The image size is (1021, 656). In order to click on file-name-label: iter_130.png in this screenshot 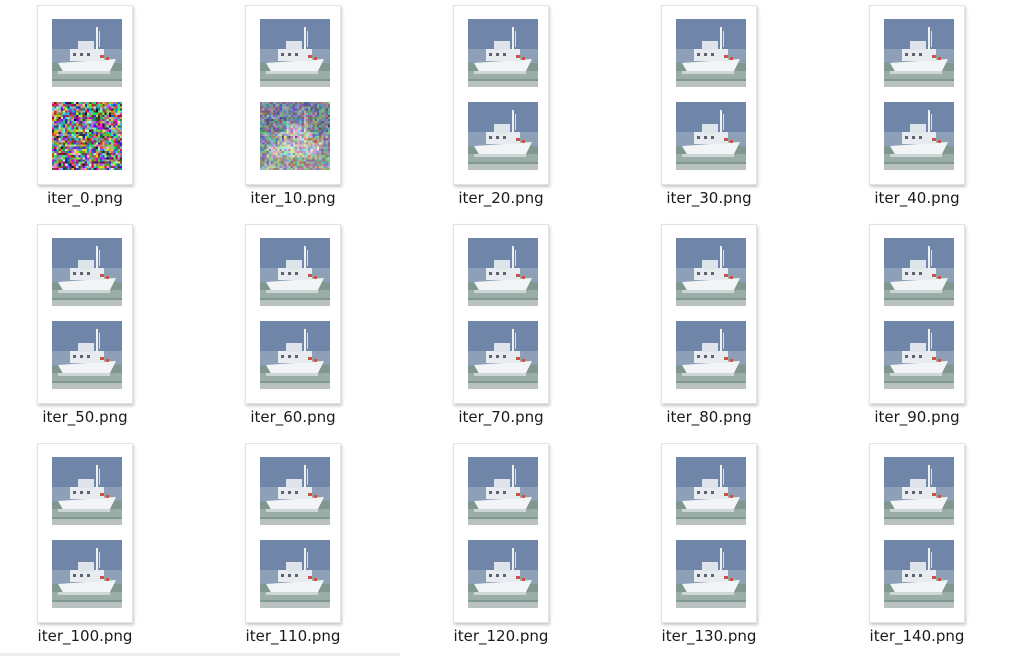, I will do `click(709, 636)`.